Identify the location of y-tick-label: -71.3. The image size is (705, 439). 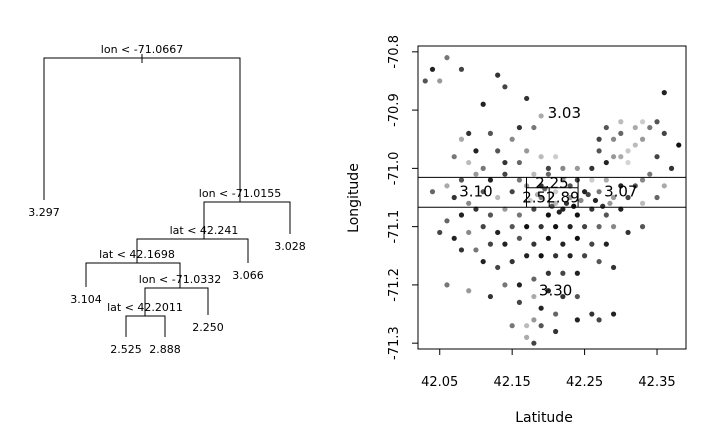
(394, 343).